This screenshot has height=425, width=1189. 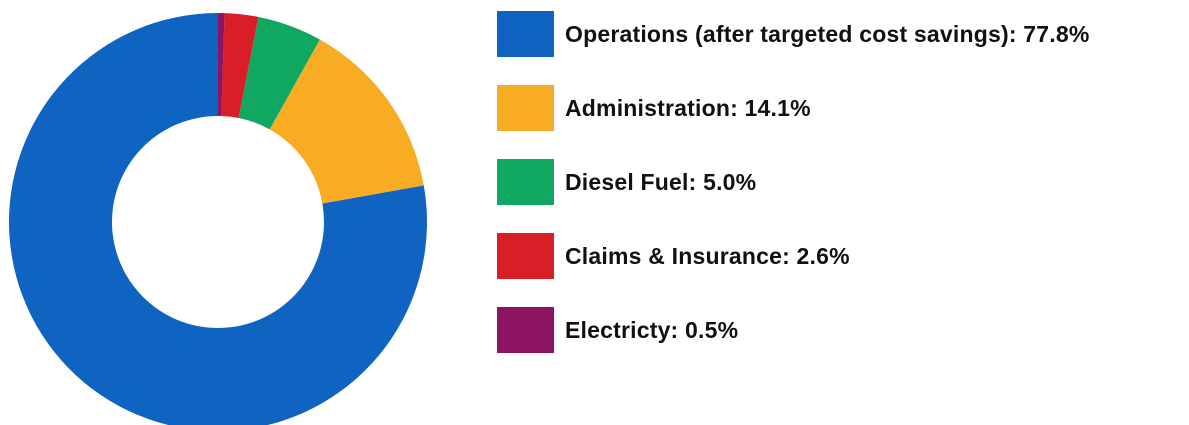 What do you see at coordinates (842, 108) in the screenshot?
I see `legend-item-administration: Administration: 14.1%` at bounding box center [842, 108].